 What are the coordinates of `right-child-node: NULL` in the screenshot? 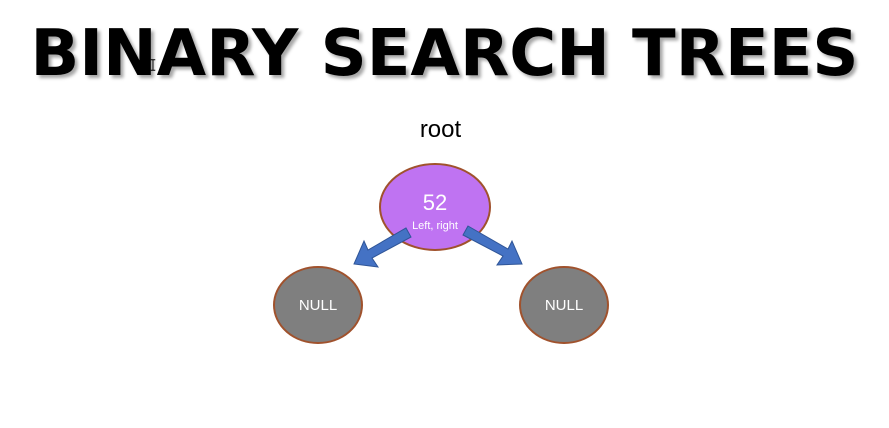 It's located at (564, 305).